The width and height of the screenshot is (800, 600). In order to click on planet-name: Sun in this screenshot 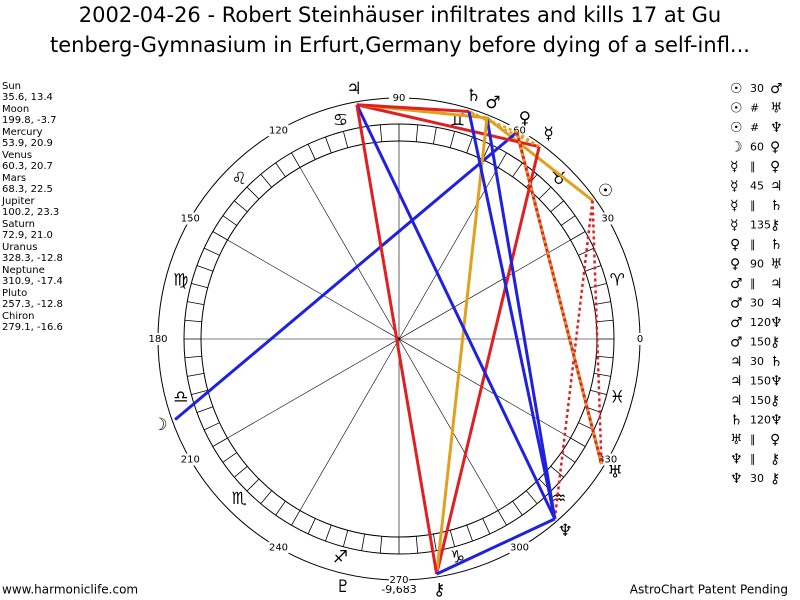, I will do `click(11, 86)`.